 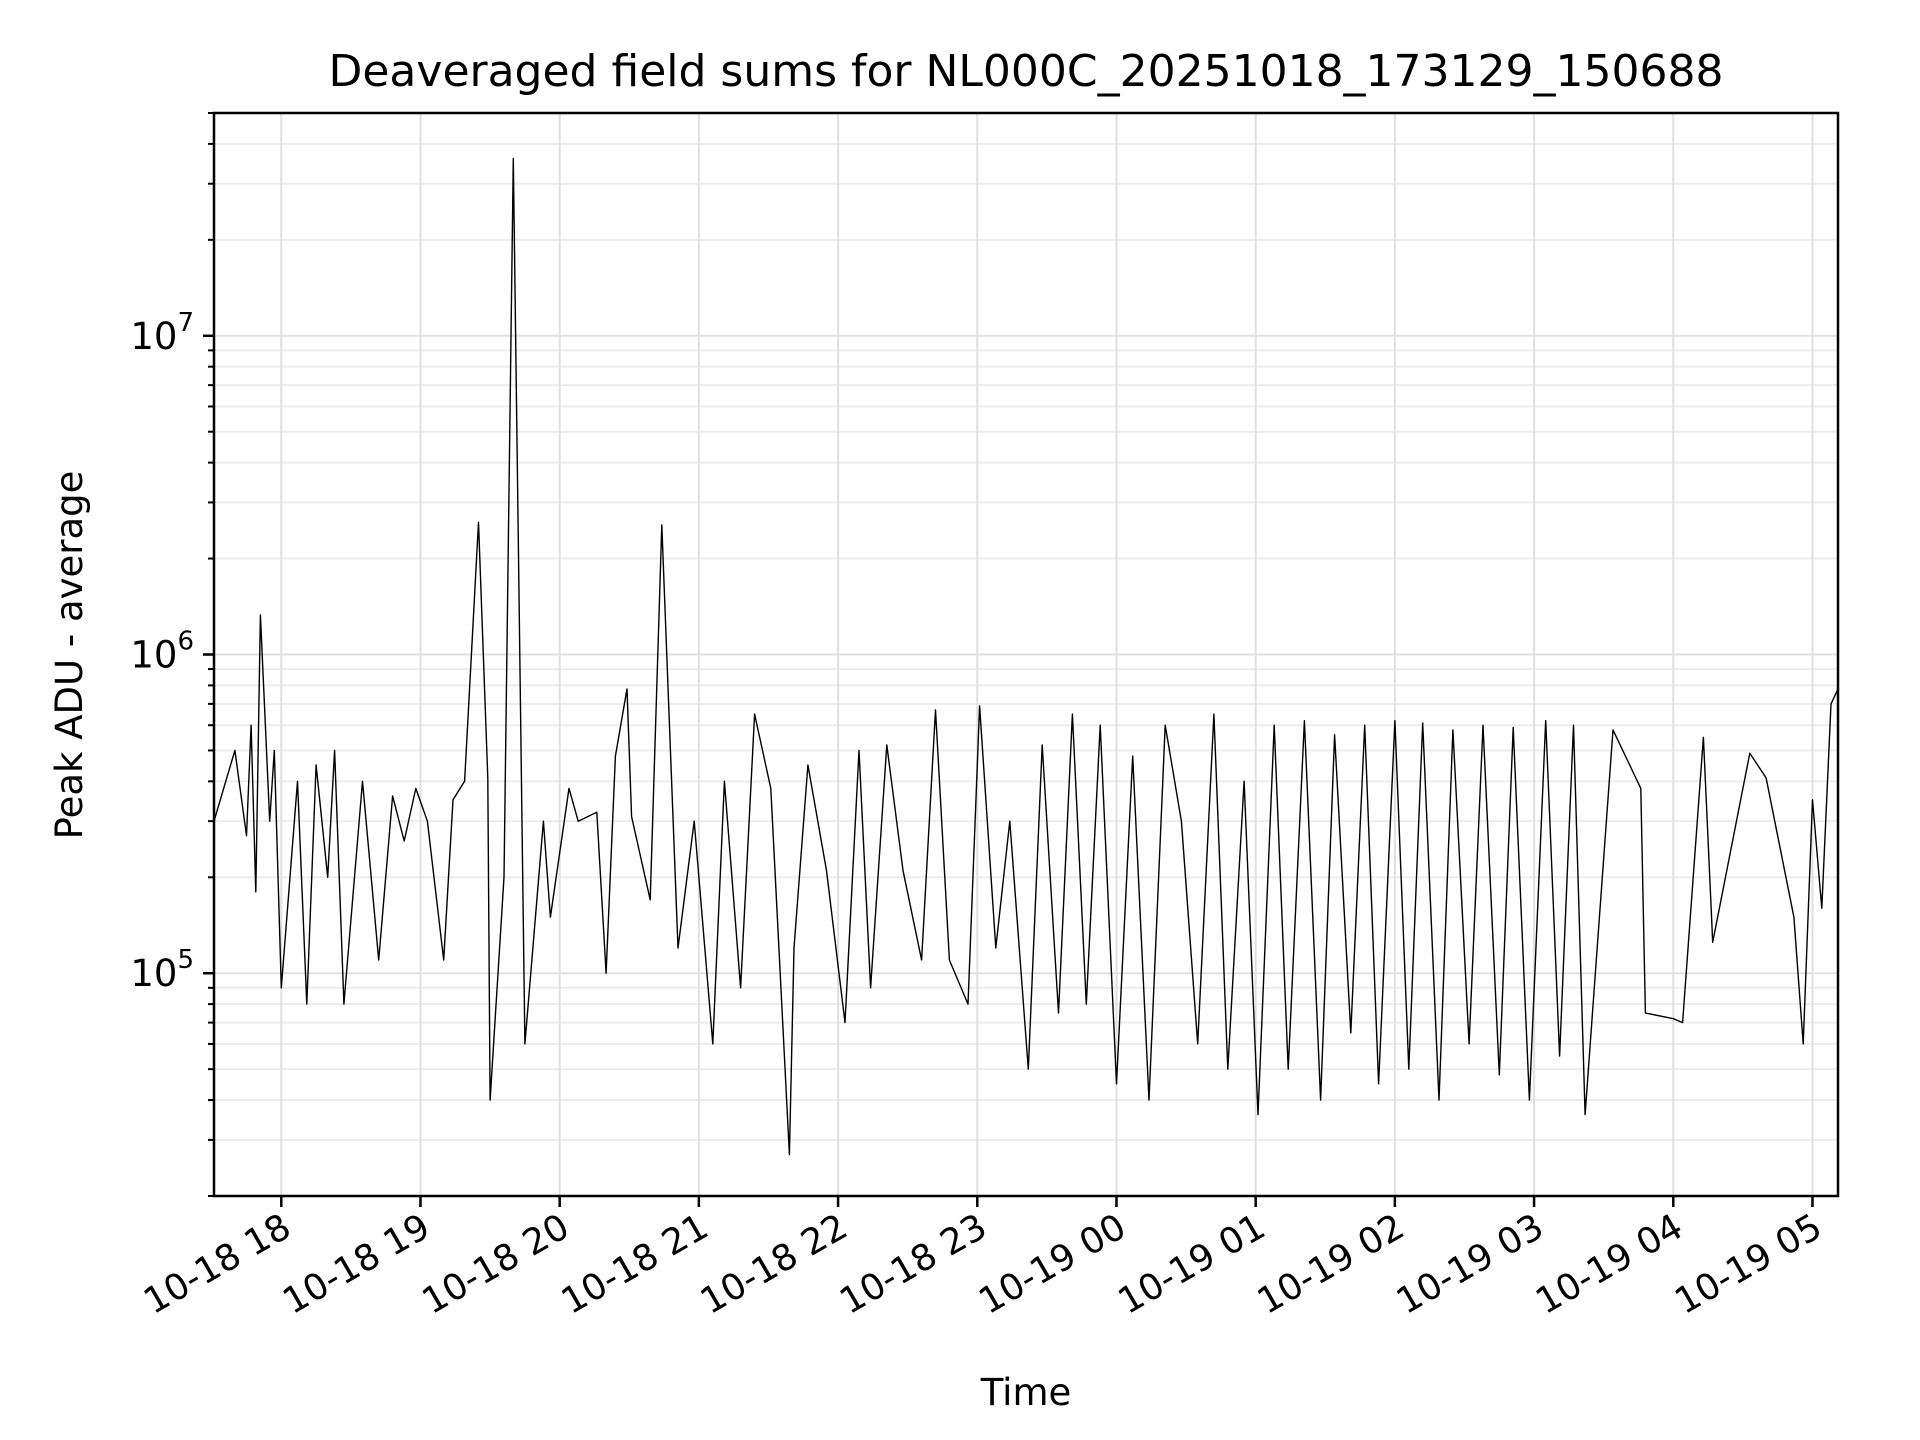 I want to click on x-tick-label: 10-19 03, so click(x=1470, y=1264).